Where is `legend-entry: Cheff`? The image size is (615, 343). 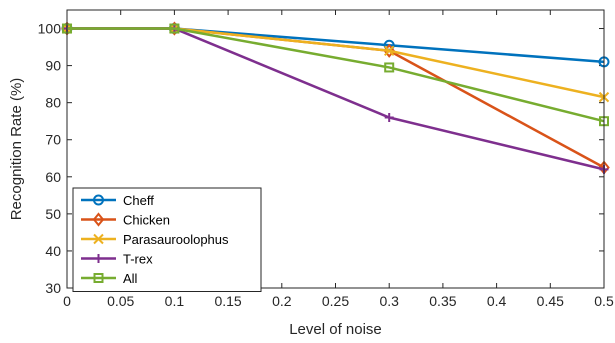 legend-entry: Cheff is located at coordinates (117, 200).